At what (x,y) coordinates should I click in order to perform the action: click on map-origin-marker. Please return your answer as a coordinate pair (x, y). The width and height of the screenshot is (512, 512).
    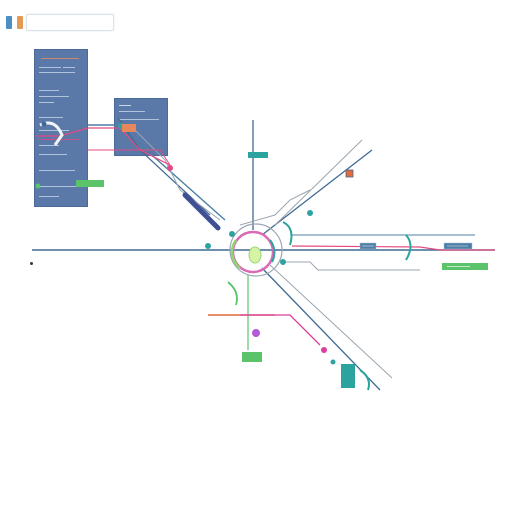
    Looking at the image, I should click on (31, 263).